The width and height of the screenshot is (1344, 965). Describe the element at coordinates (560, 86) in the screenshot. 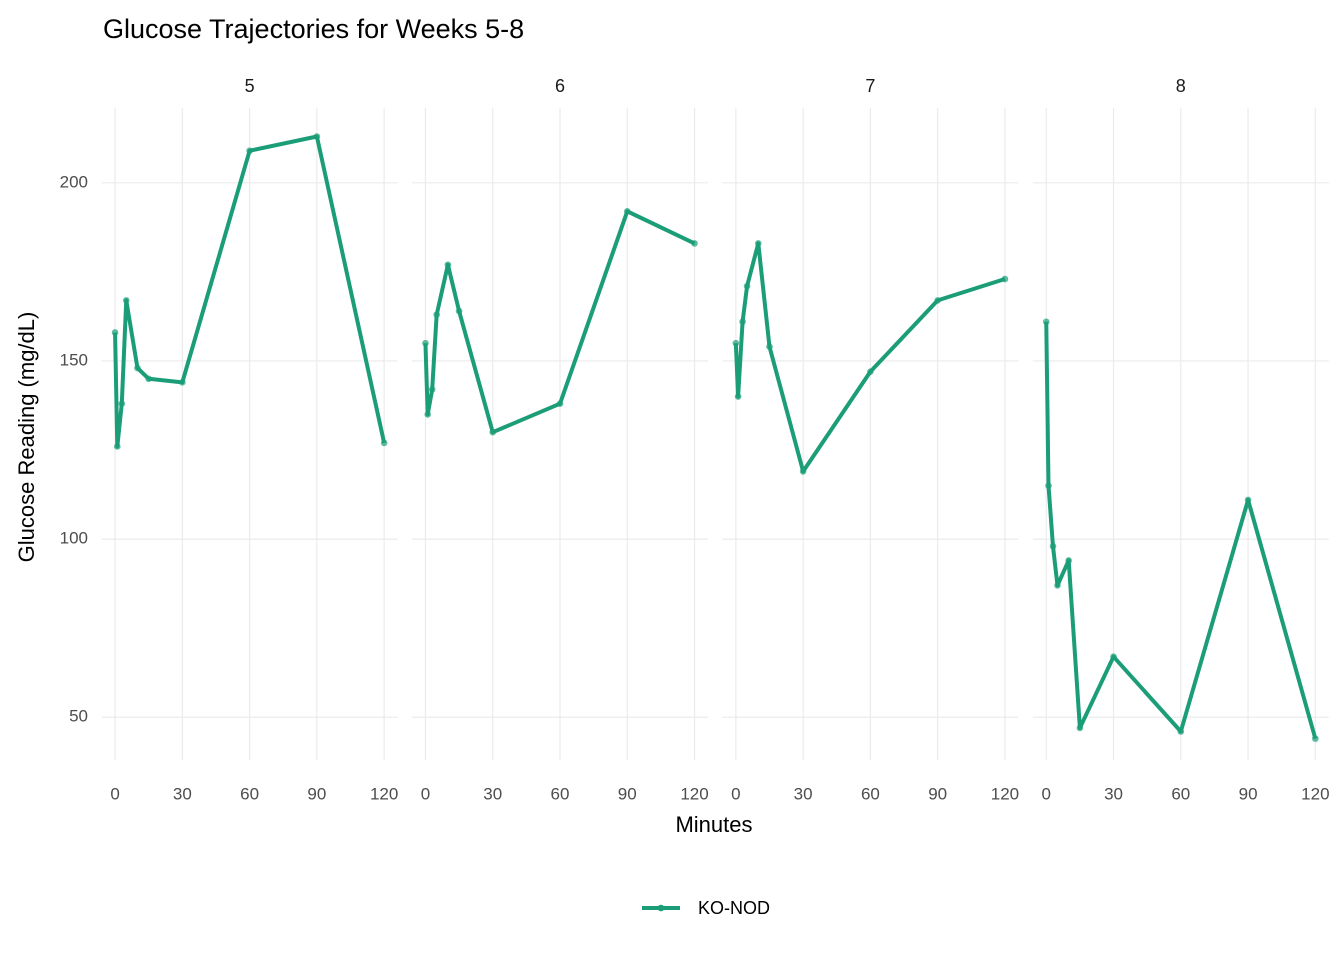

I see `facet-label: 6` at that location.